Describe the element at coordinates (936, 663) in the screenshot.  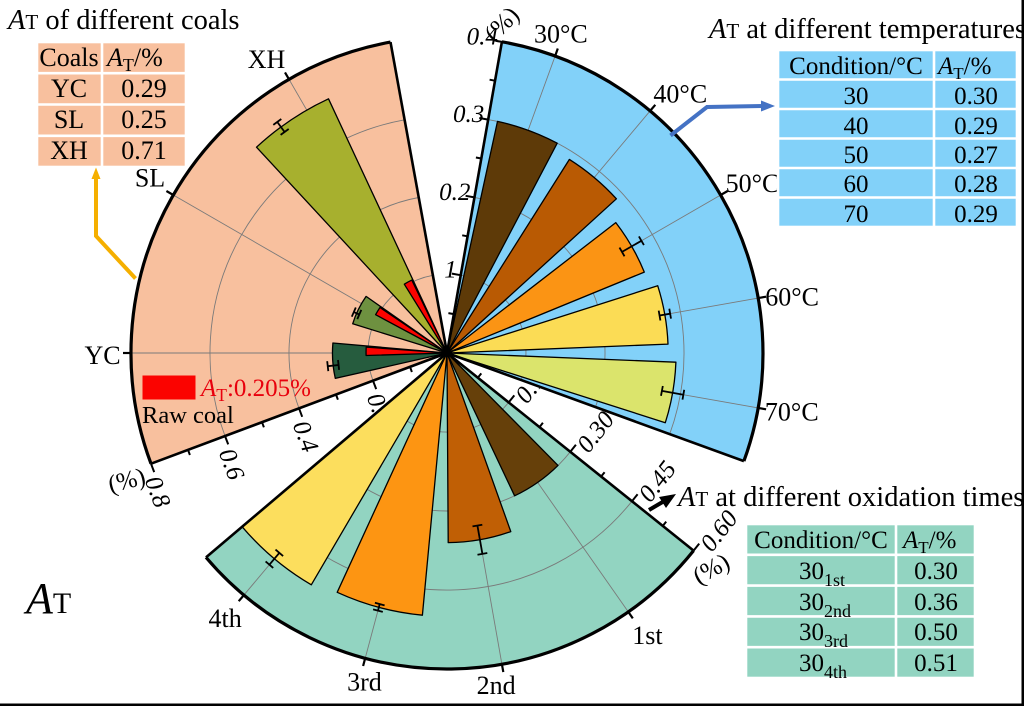
I see `svg-text: 0.51` at that location.